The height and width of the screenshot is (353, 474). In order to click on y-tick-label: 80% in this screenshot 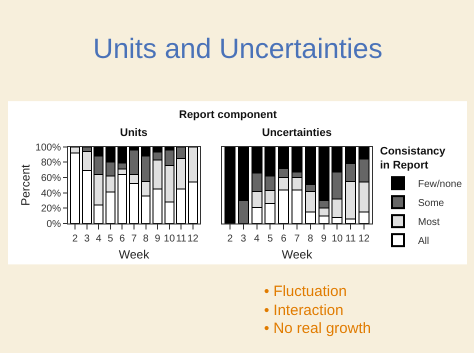, I will do `click(51, 163)`.